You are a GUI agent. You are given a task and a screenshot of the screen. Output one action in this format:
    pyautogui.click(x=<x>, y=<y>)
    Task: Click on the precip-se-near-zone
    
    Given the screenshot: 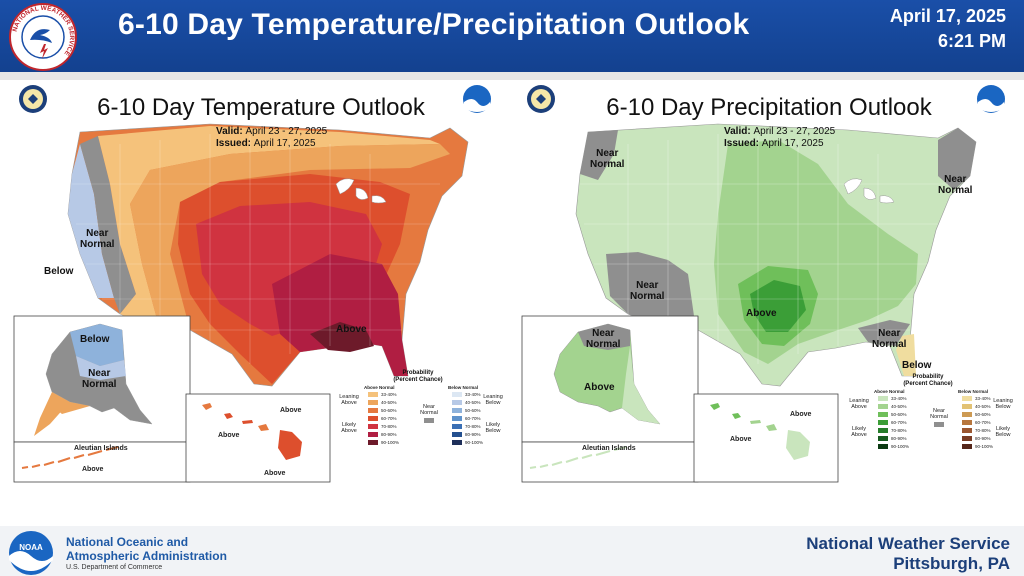 What is the action you would take?
    pyautogui.click(x=884, y=333)
    